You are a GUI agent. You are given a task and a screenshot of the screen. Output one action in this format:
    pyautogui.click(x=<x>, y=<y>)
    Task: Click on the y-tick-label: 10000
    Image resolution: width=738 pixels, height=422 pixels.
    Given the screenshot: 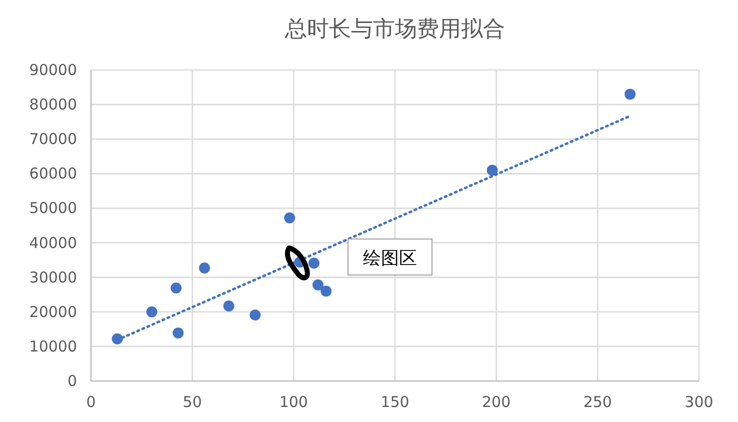 What is the action you would take?
    pyautogui.click(x=53, y=346)
    